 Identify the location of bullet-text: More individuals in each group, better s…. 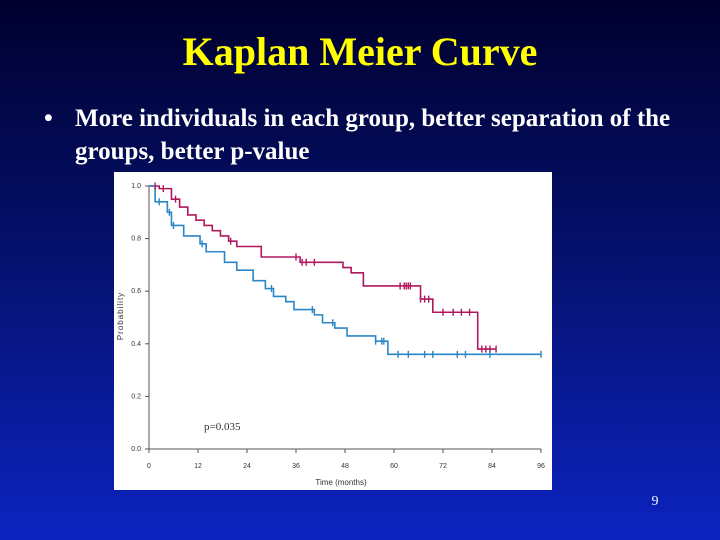
(373, 135).